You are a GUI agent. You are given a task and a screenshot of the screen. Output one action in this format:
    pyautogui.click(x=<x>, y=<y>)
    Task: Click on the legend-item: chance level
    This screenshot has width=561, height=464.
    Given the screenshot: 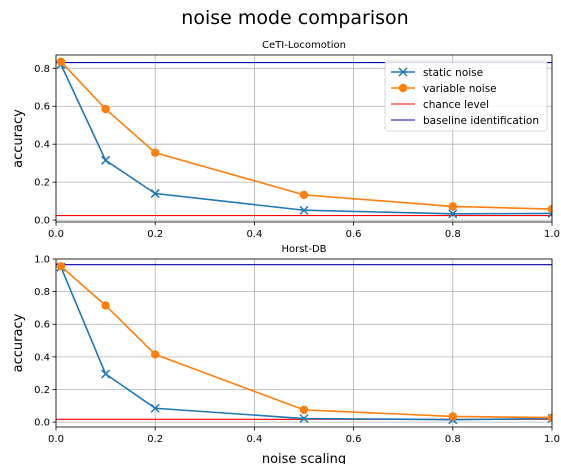 What is the action you would take?
    pyautogui.click(x=440, y=105)
    